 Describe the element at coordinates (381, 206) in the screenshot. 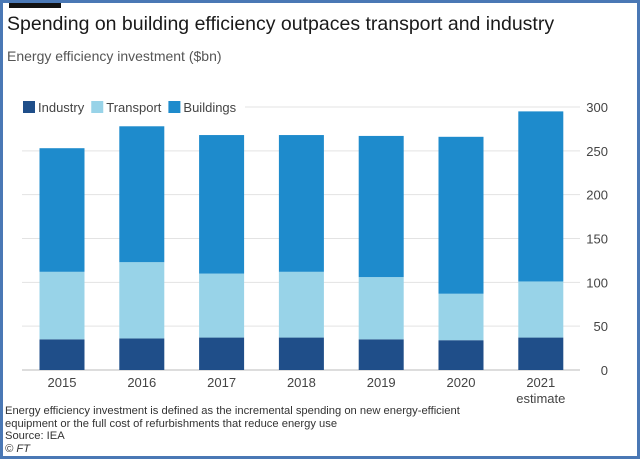

I see `bar-buildings-2019` at that location.